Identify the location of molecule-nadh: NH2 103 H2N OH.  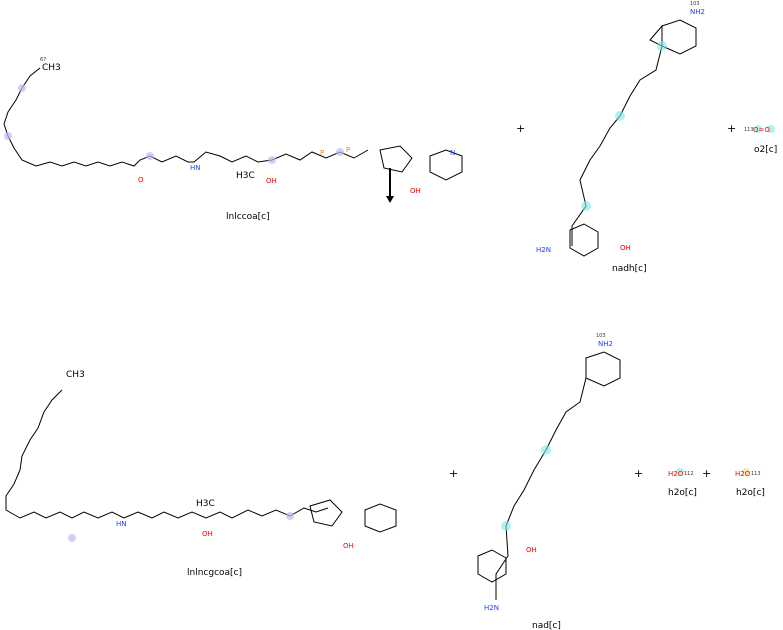
(620, 129).